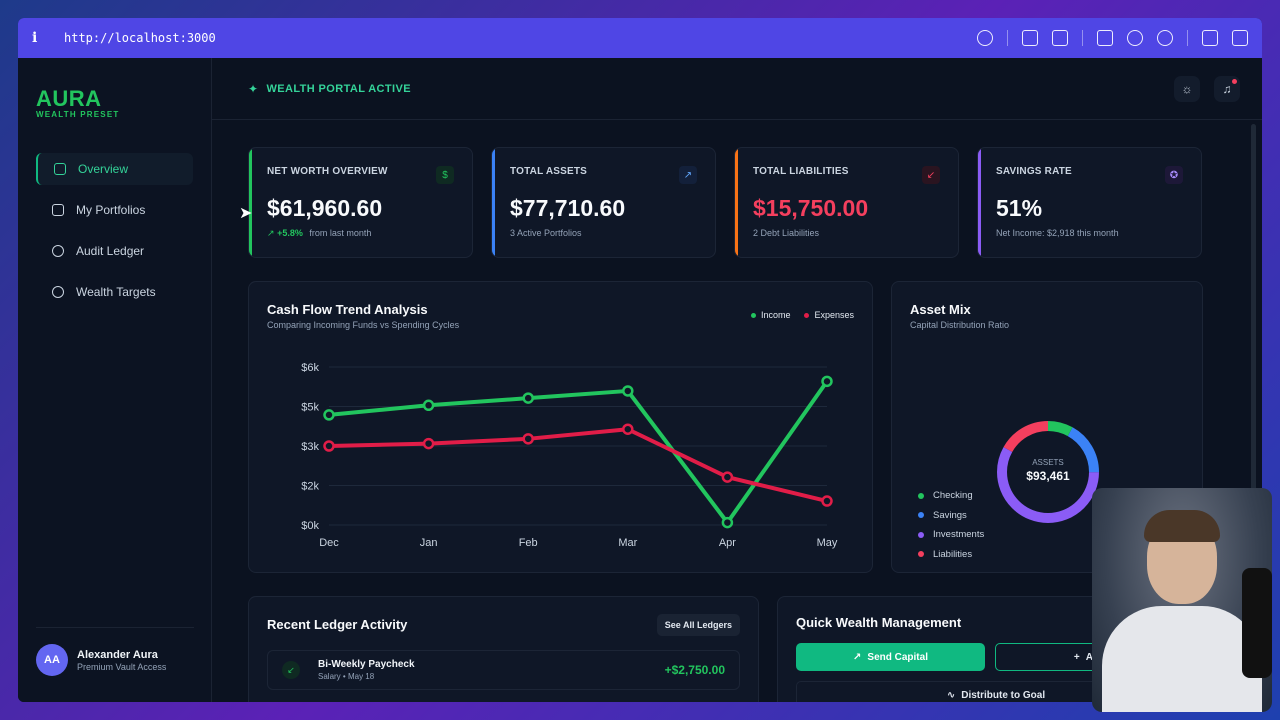  I want to click on plus-icon: +, so click(1076, 657).